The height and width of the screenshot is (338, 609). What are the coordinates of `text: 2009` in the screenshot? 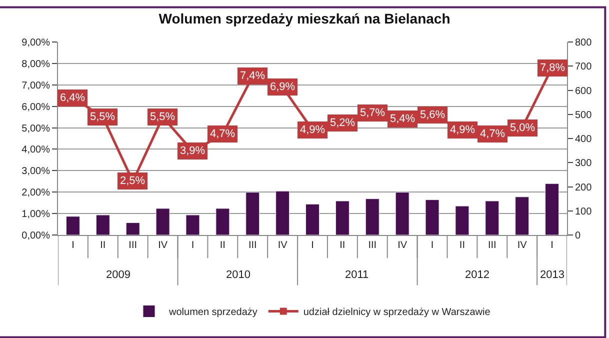 It's located at (118, 275).